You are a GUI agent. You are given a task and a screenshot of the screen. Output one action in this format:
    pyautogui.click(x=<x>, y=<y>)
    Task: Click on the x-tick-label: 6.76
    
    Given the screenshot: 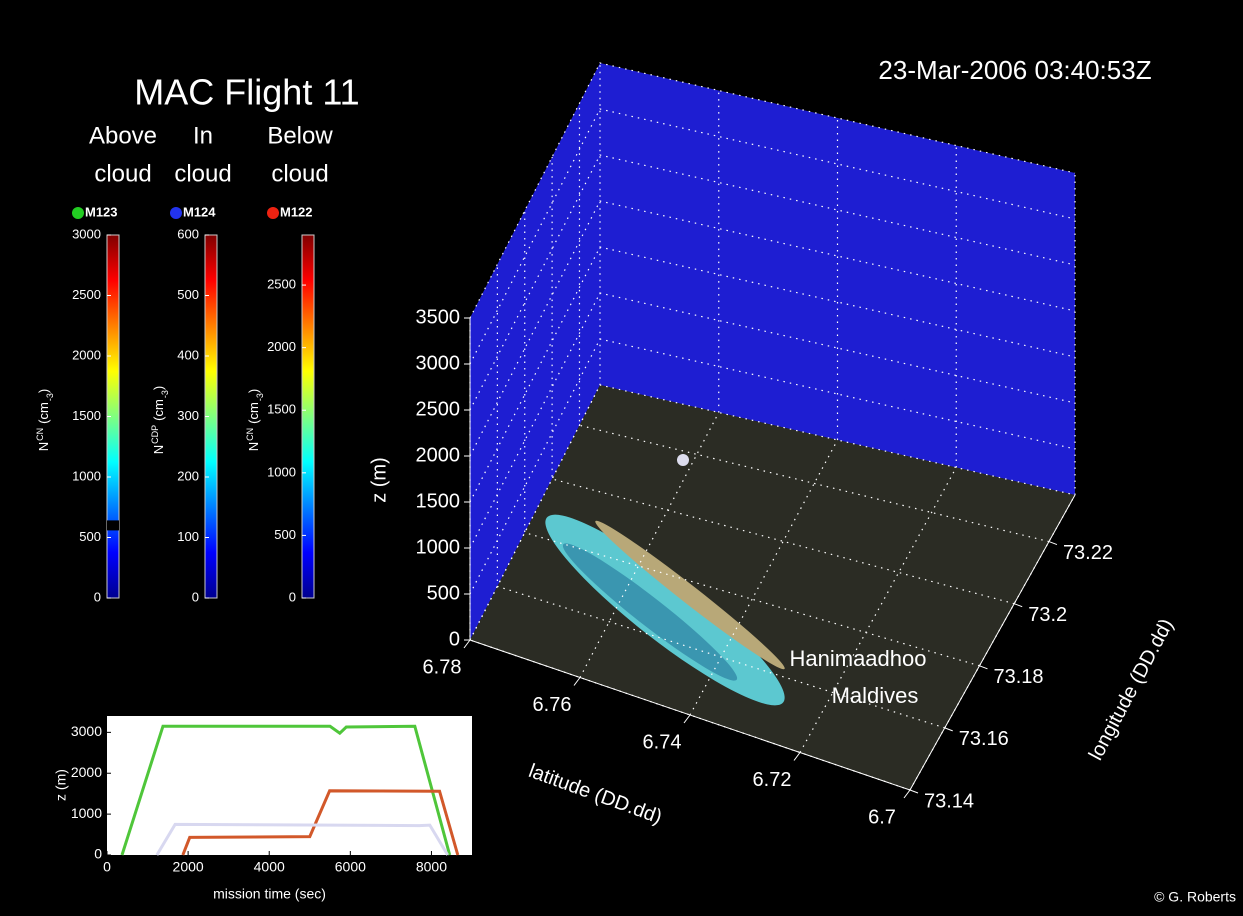 What is the action you would take?
    pyautogui.click(x=552, y=705)
    